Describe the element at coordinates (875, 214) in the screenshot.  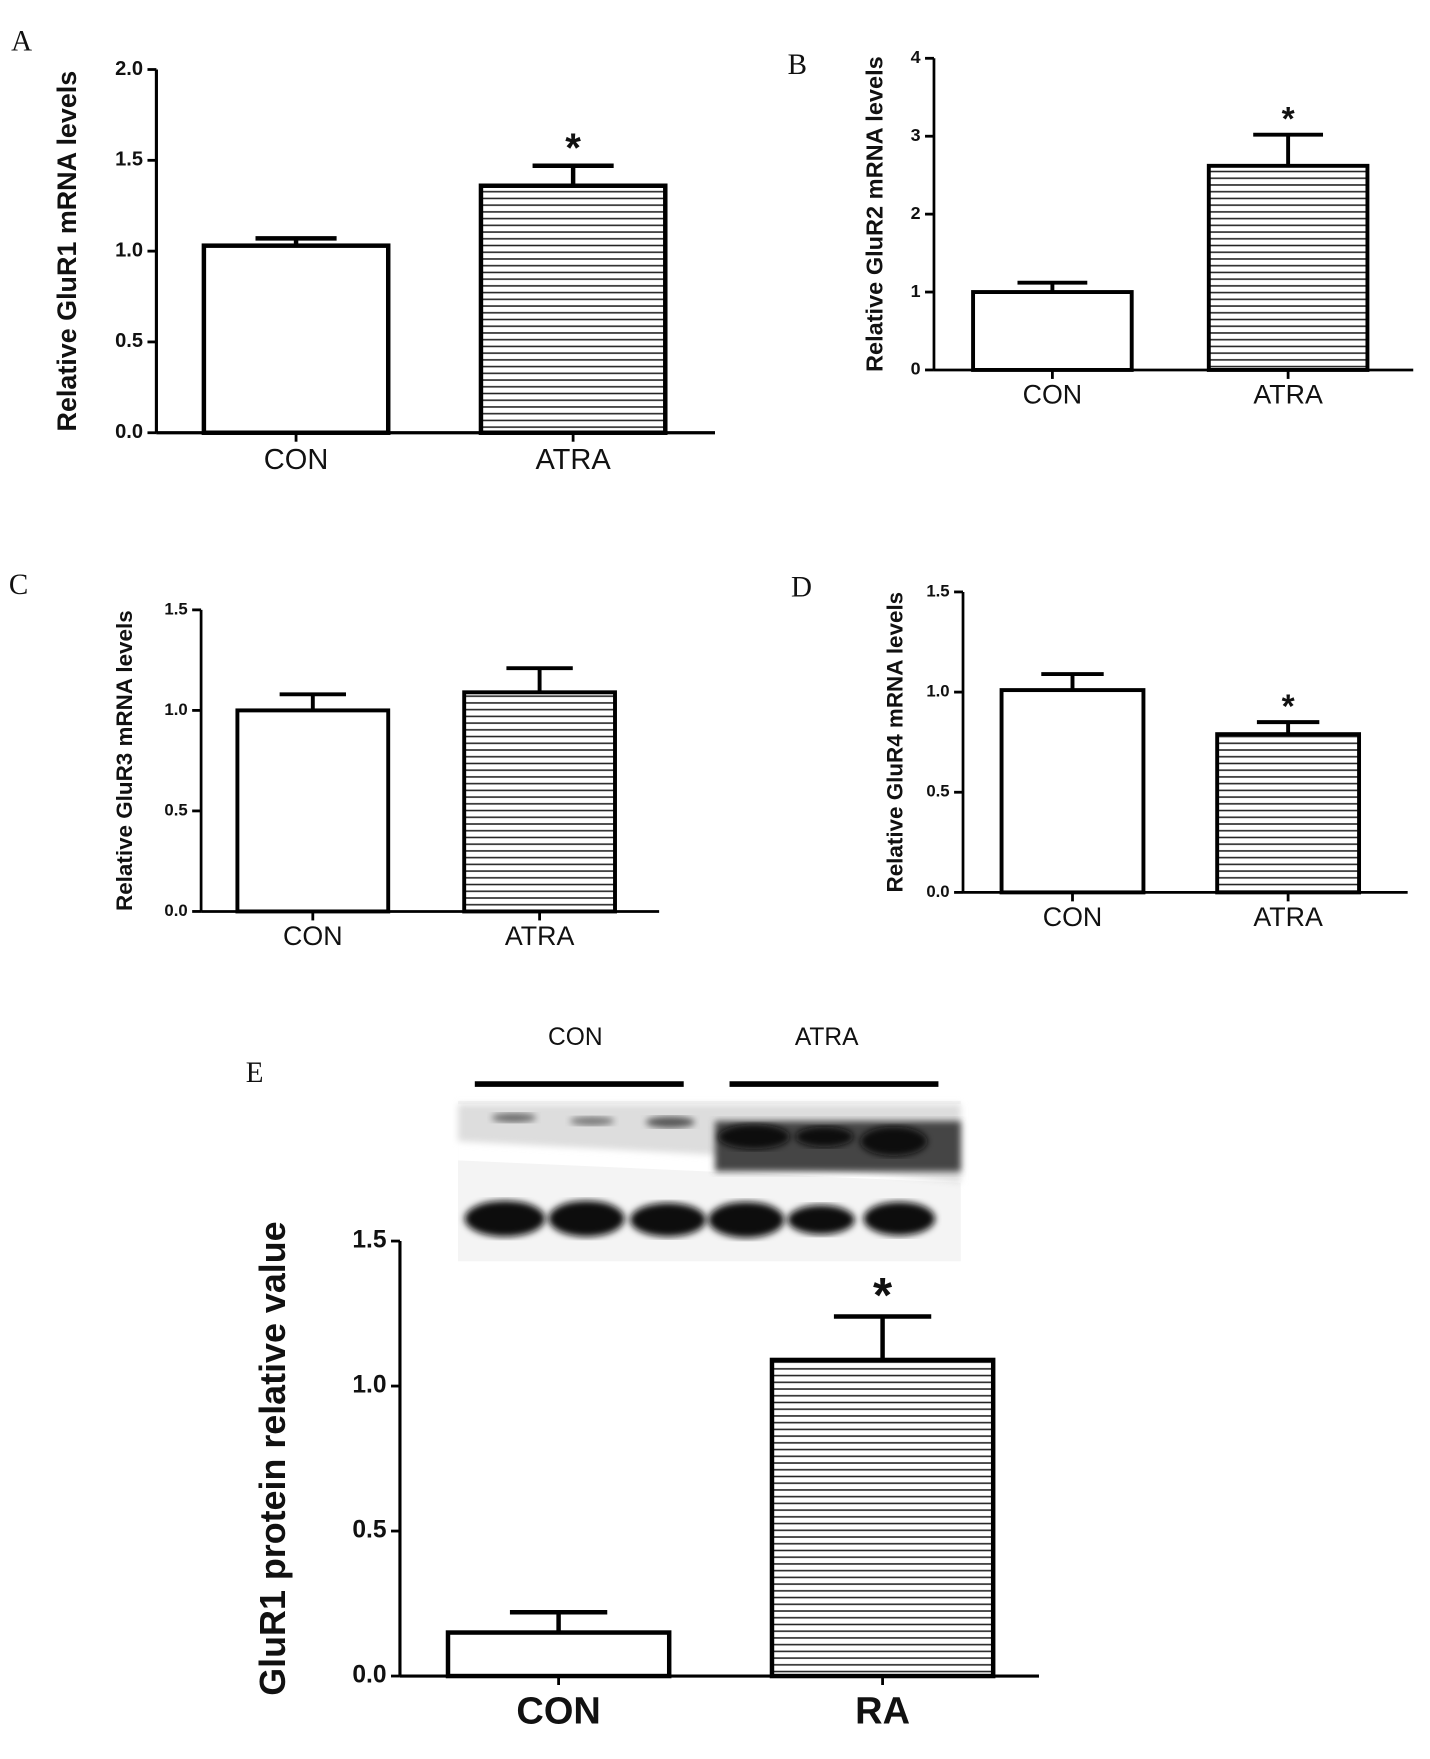
I see `y-axis-label: Relative GluR2 mRNA levels` at that location.